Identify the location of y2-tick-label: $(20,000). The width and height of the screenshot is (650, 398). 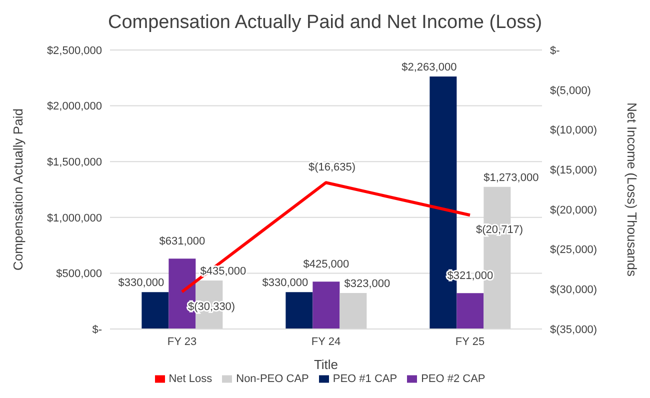
(574, 210).